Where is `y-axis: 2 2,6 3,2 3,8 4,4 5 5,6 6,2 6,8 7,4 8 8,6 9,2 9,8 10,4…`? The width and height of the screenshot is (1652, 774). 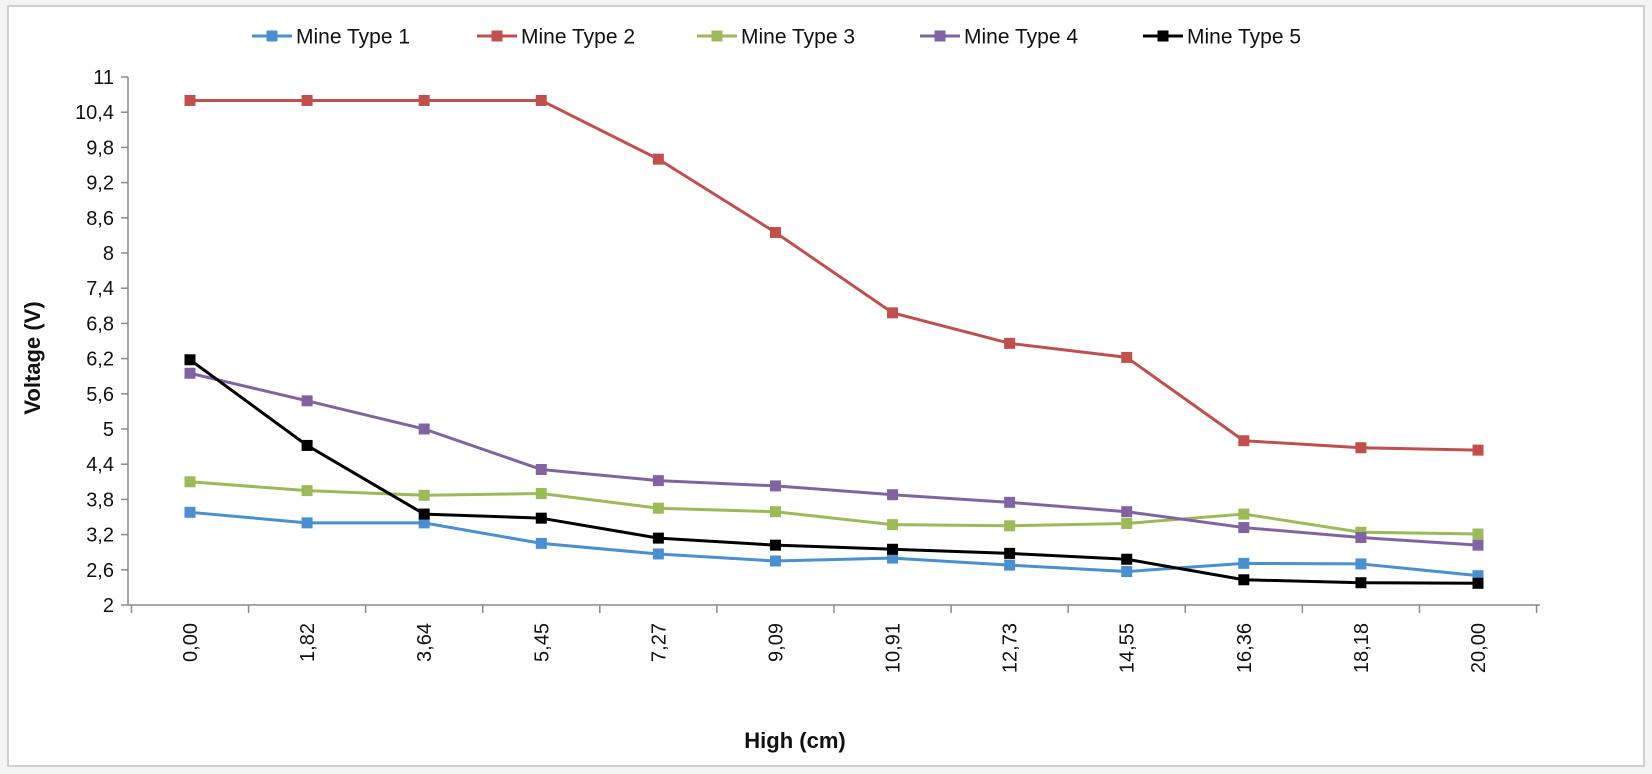 y-axis: 2 2,6 3,2 3,8 4,4 5 5,6 6,2 6,8 7,4 8 8,6 9,2 9,8 10,4… is located at coordinates (102, 342).